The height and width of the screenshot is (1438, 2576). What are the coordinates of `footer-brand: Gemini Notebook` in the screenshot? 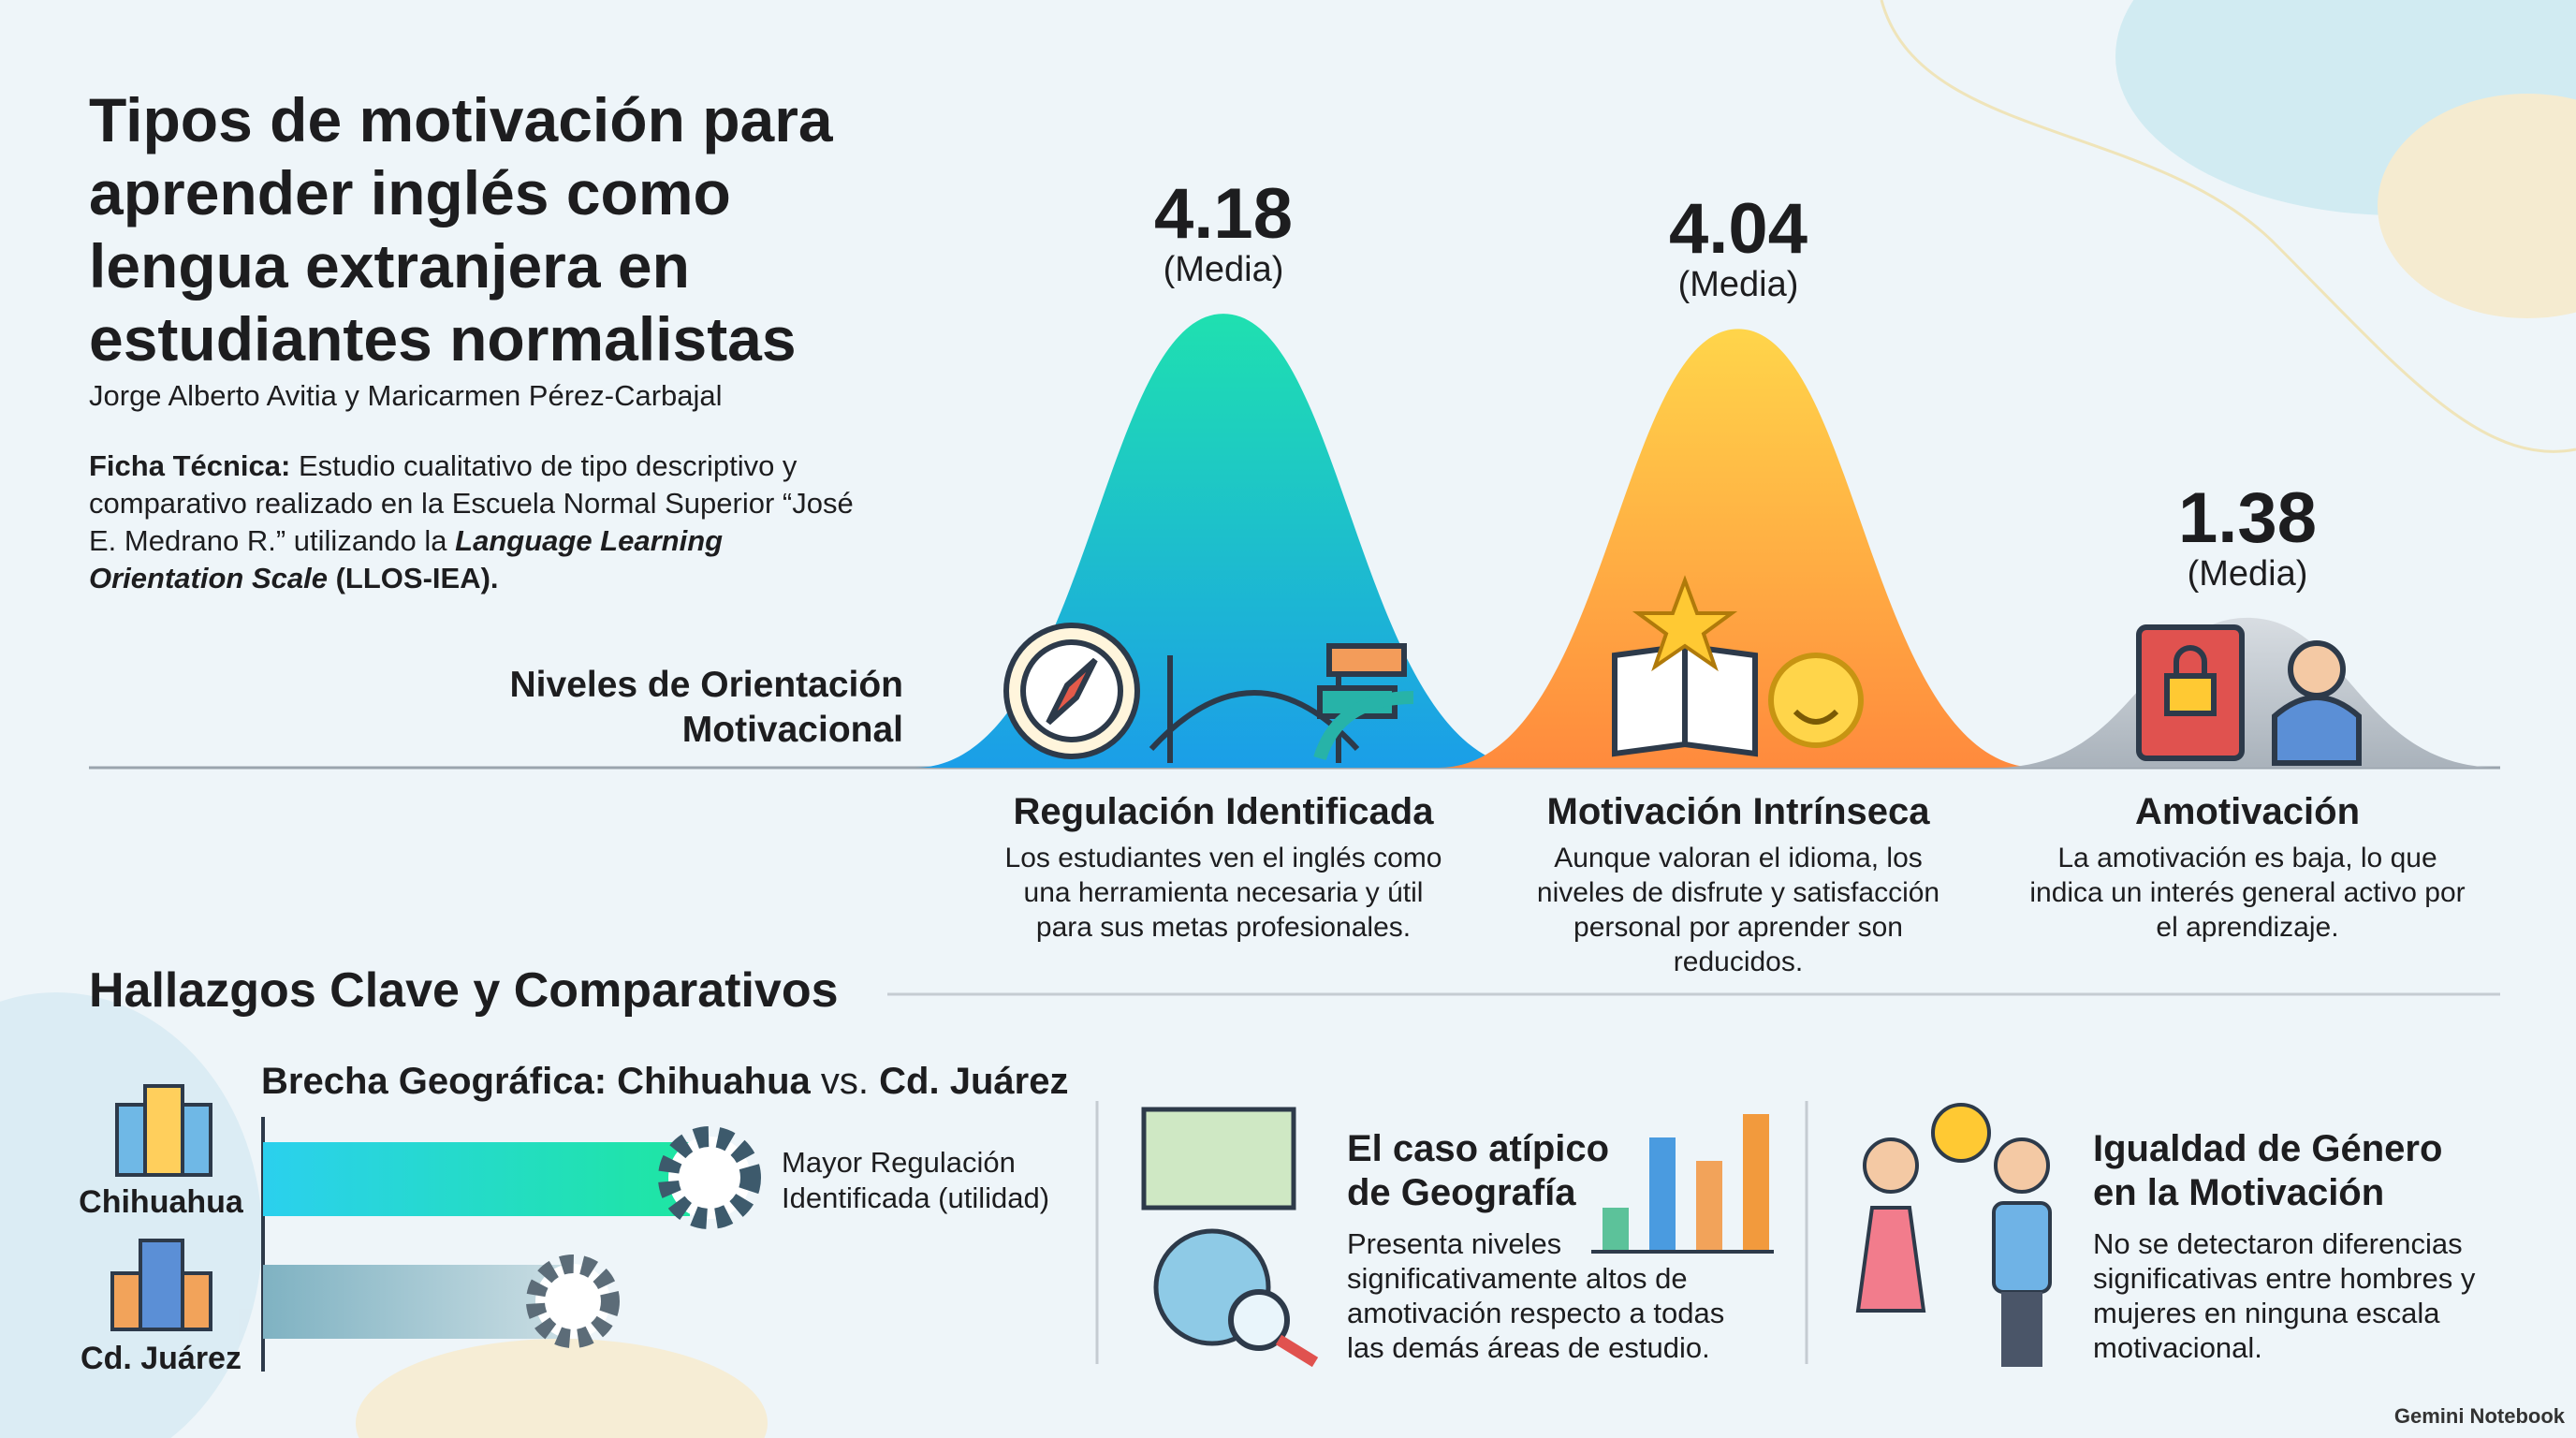 It's located at (2479, 1416).